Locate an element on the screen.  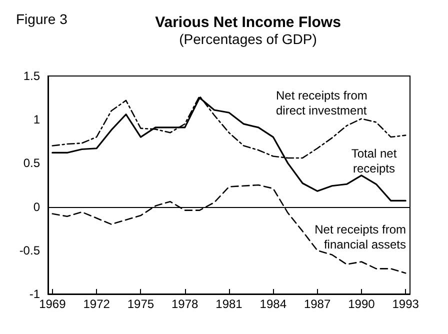
y-tick-label: 0.5 is located at coordinates (31, 163).